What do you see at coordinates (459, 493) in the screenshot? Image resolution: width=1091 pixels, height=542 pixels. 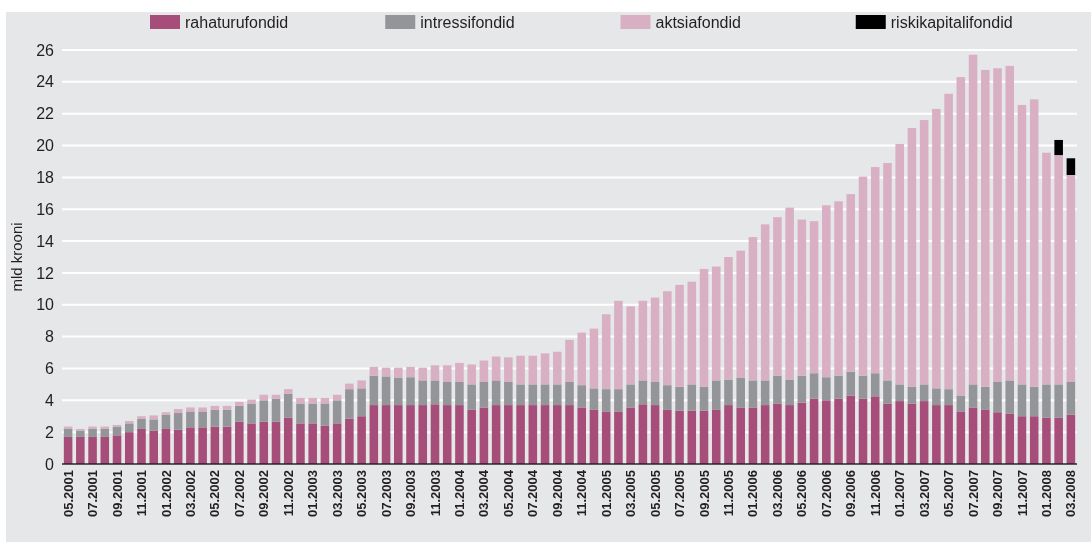 I see `x-tick-label: 01.2004` at bounding box center [459, 493].